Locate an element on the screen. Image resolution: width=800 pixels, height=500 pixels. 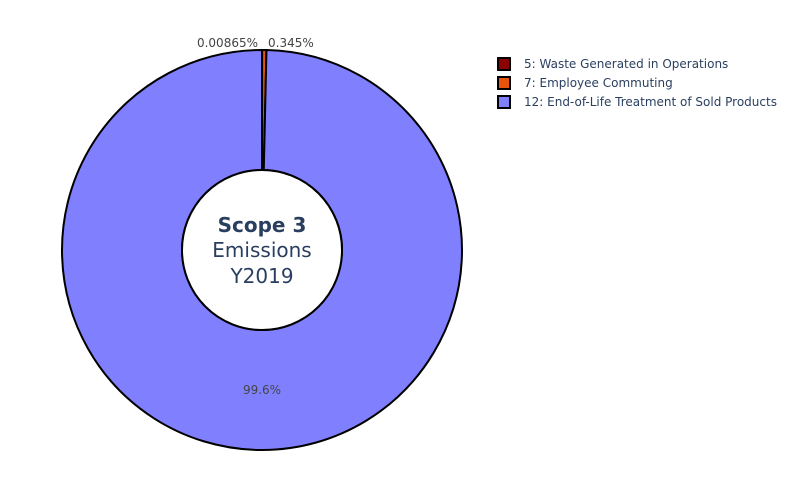
donut-hole is located at coordinates (262, 250).